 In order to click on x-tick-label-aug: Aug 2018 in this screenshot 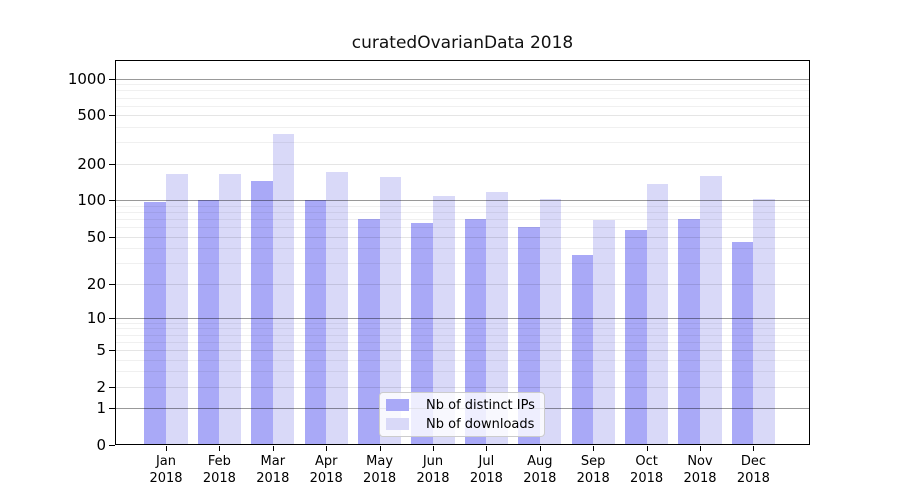, I will do `click(540, 470)`.